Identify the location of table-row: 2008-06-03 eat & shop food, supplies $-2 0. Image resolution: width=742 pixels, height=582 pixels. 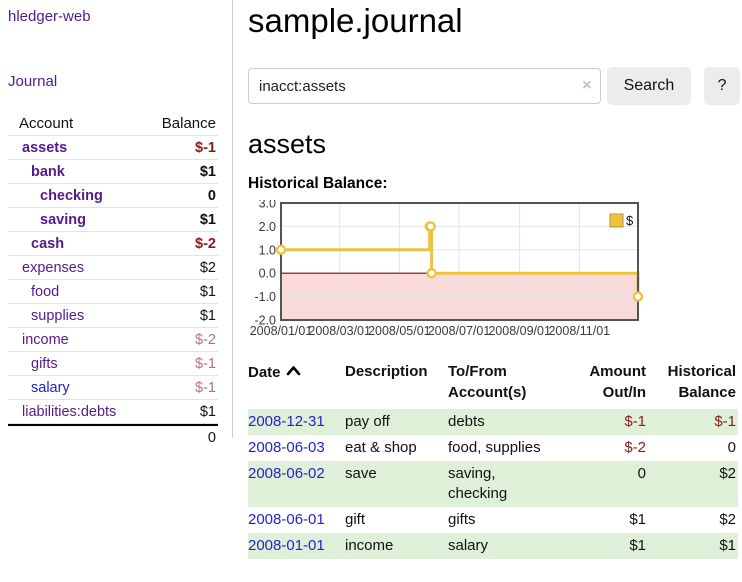
(493, 448).